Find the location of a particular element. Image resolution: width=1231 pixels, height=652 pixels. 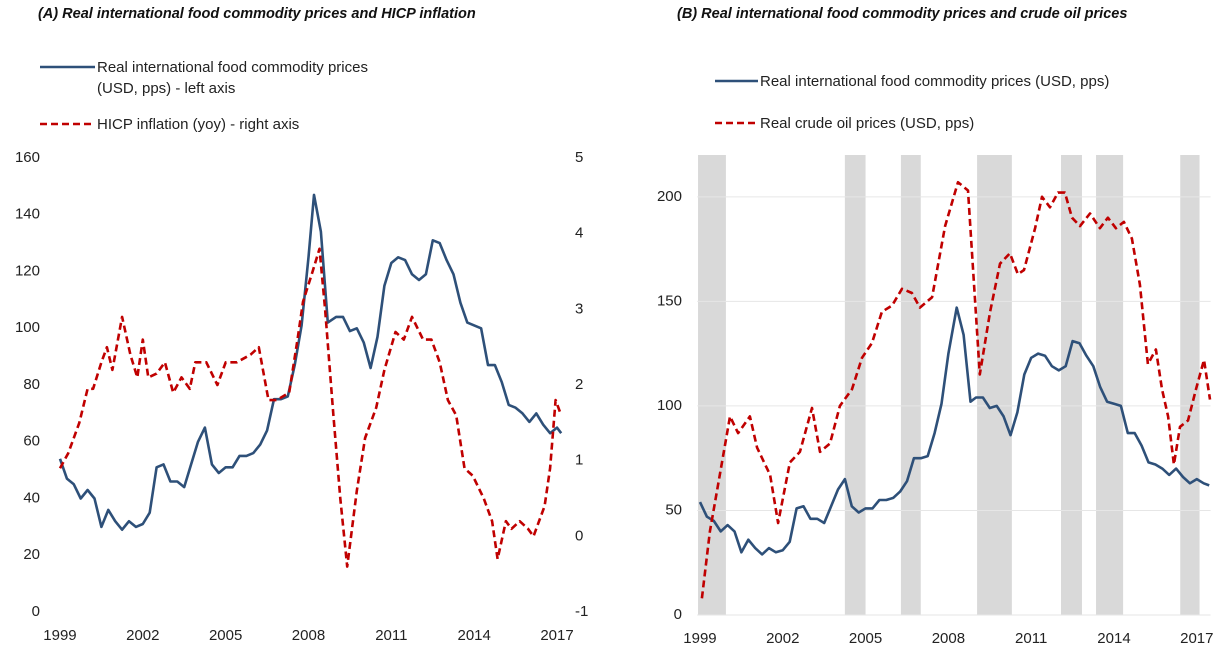

y2-tick-label: 0 is located at coordinates (579, 535).